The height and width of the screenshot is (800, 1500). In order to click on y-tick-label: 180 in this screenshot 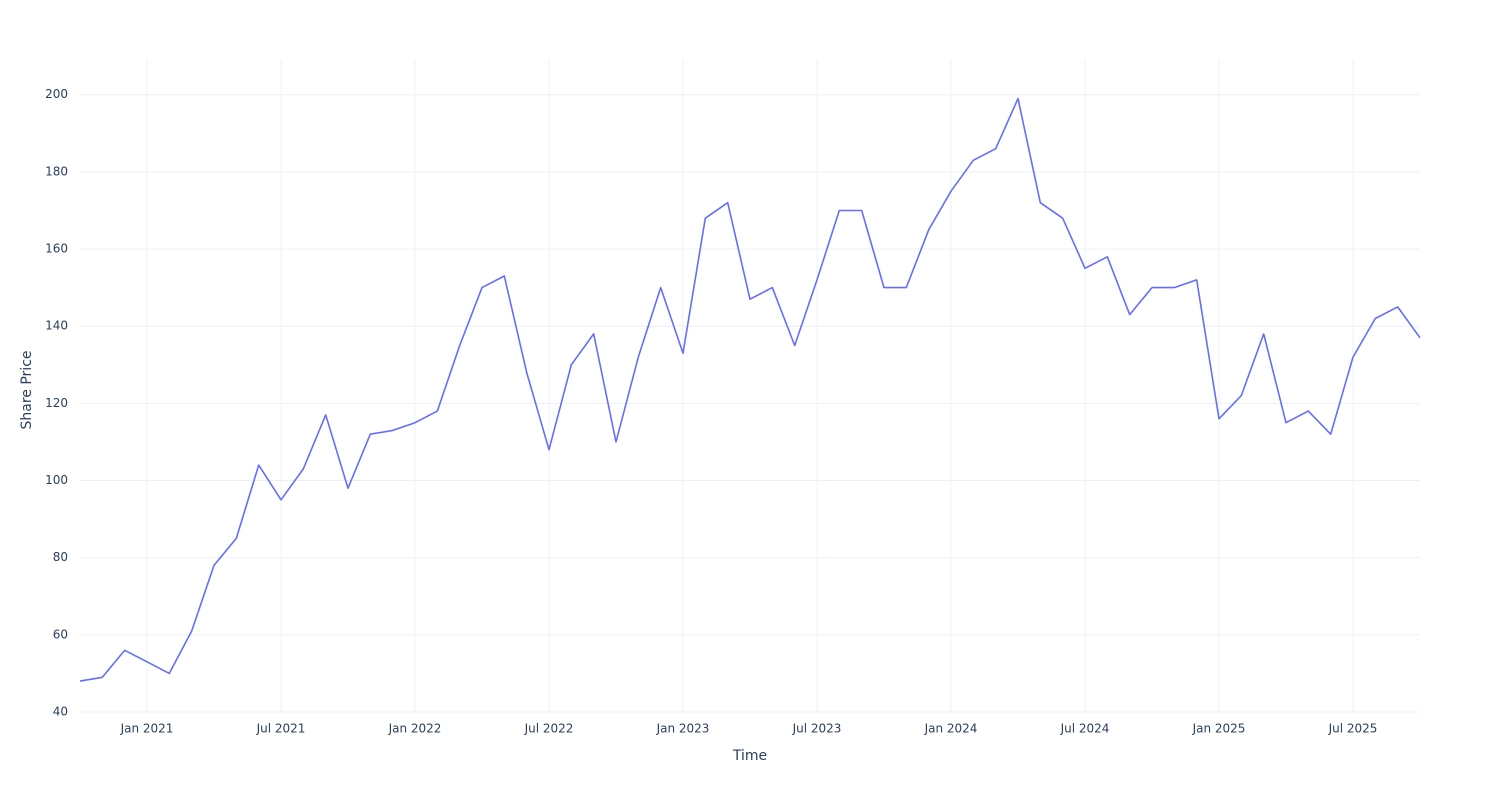, I will do `click(56, 171)`.